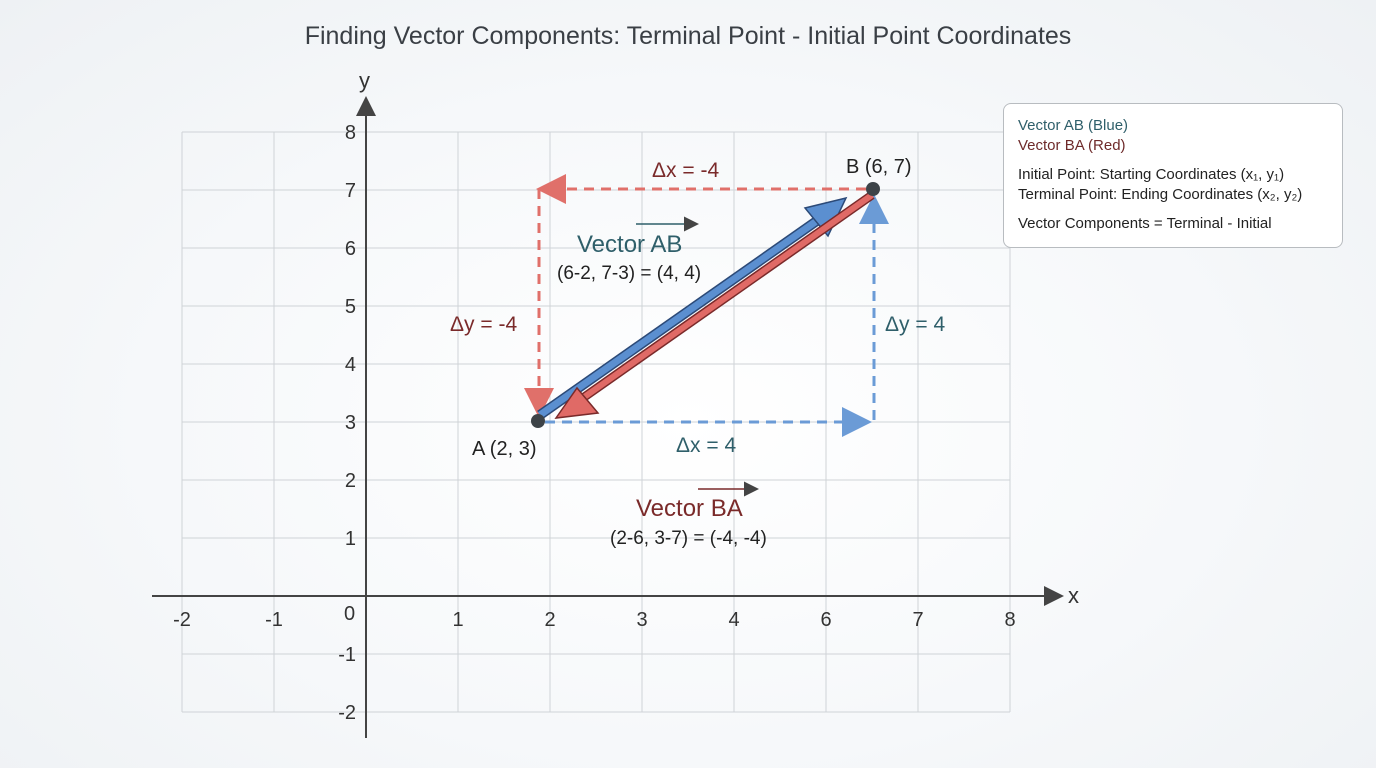  I want to click on point-a-label: A (2, 3), so click(504, 449).